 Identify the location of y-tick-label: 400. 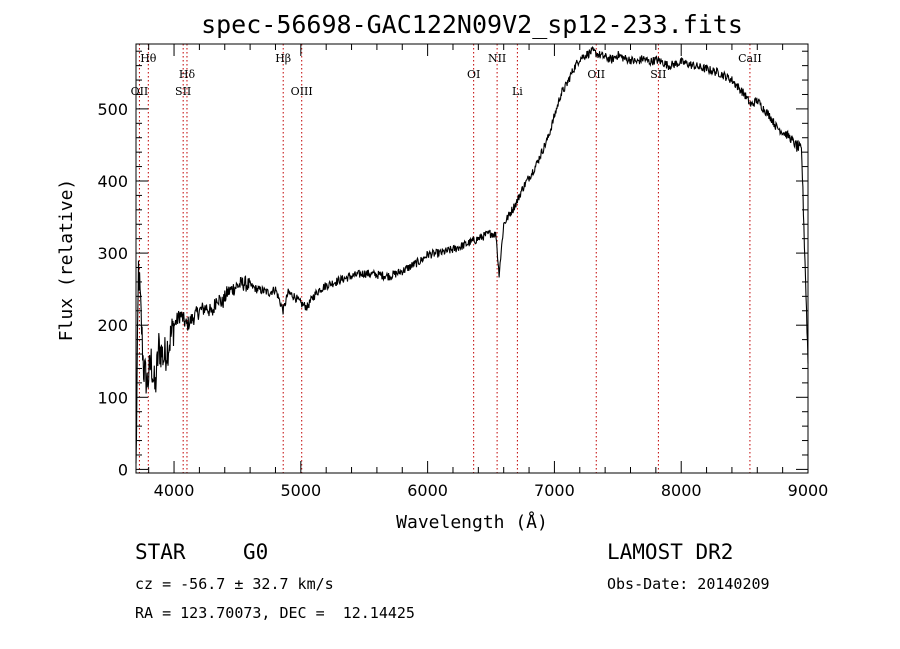
(112, 181).